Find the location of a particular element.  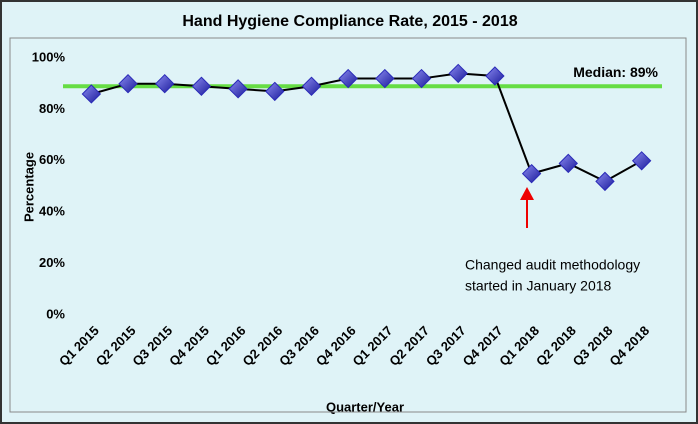

y-tick-label: 0% is located at coordinates (55, 313).